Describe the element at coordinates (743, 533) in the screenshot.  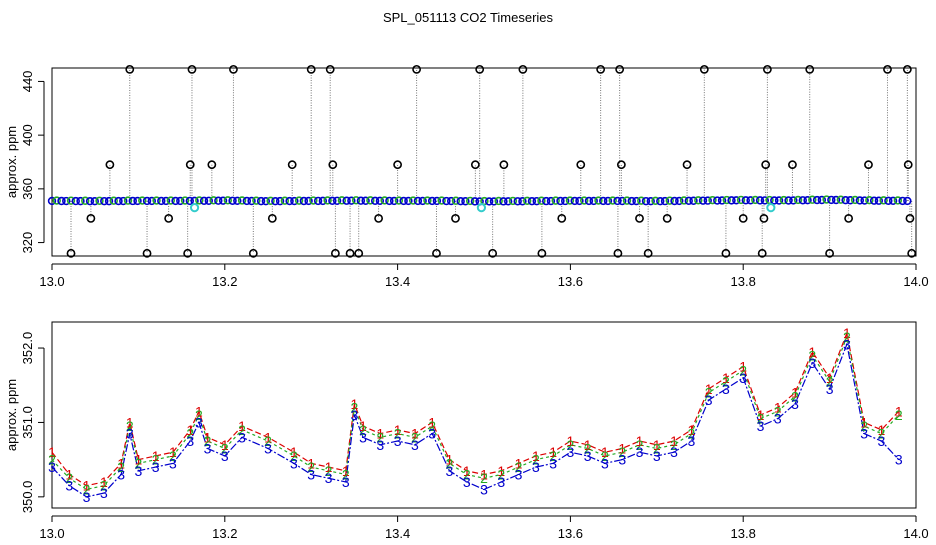
I see `x-tick-label: 13.8` at that location.